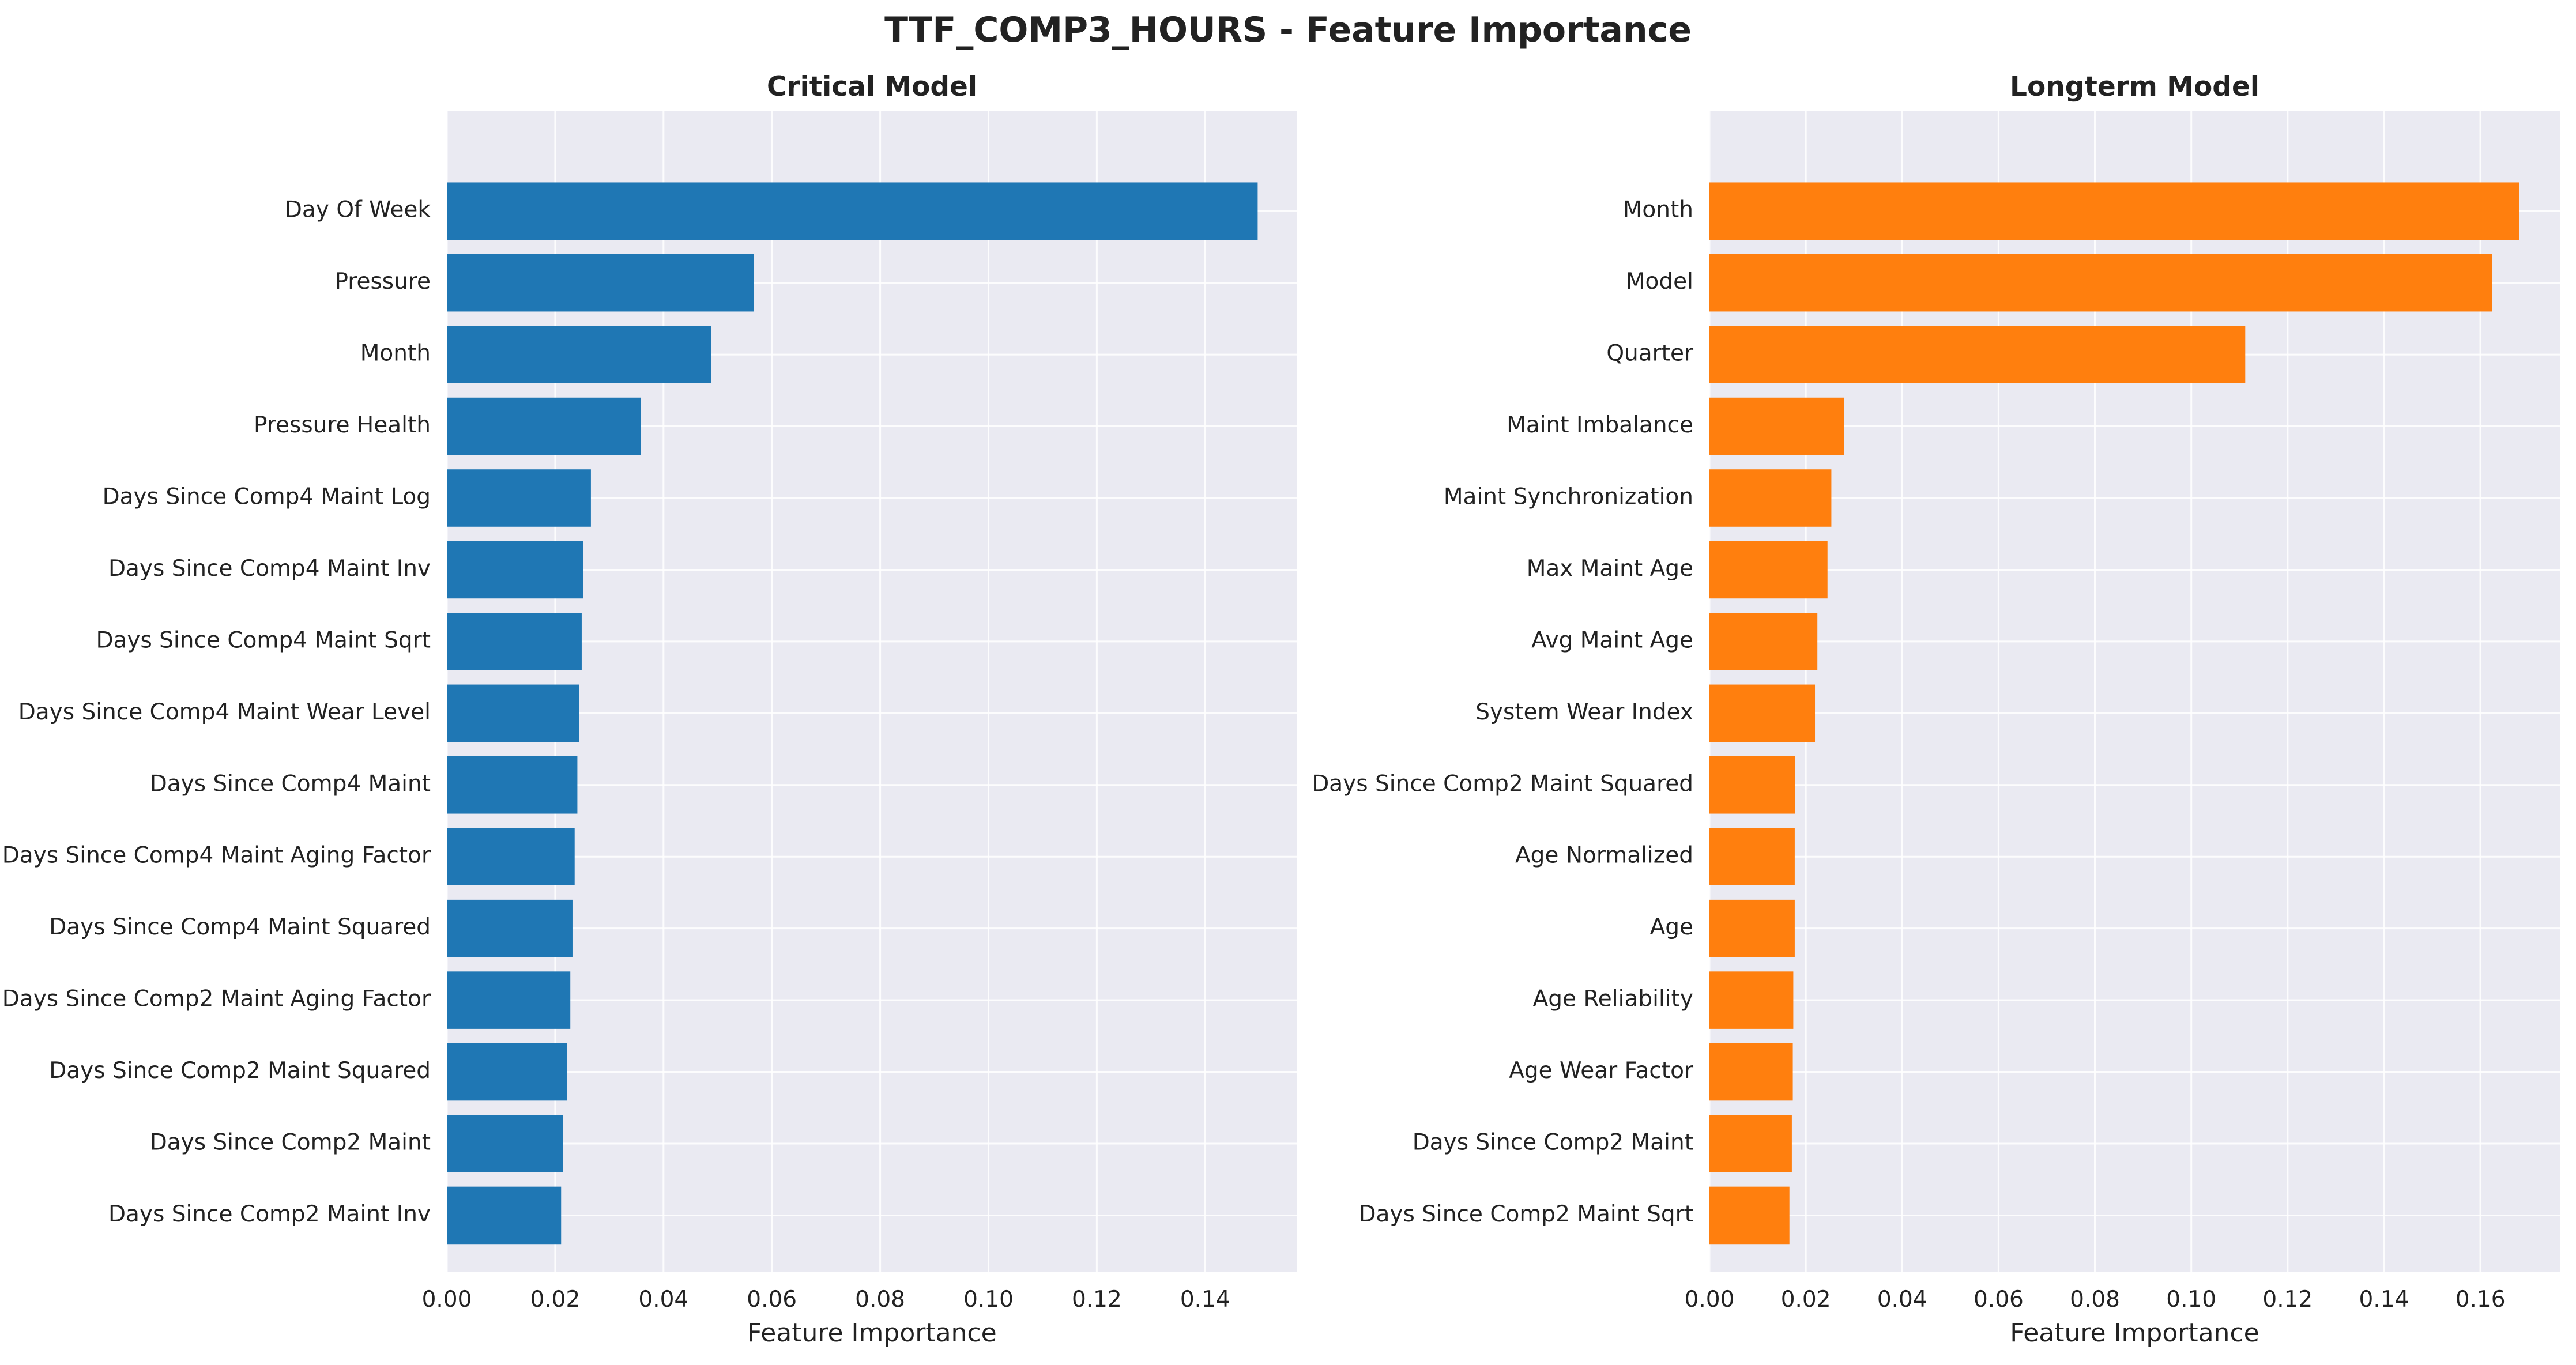  I want to click on y-tick-label: Age, so click(1671, 927).